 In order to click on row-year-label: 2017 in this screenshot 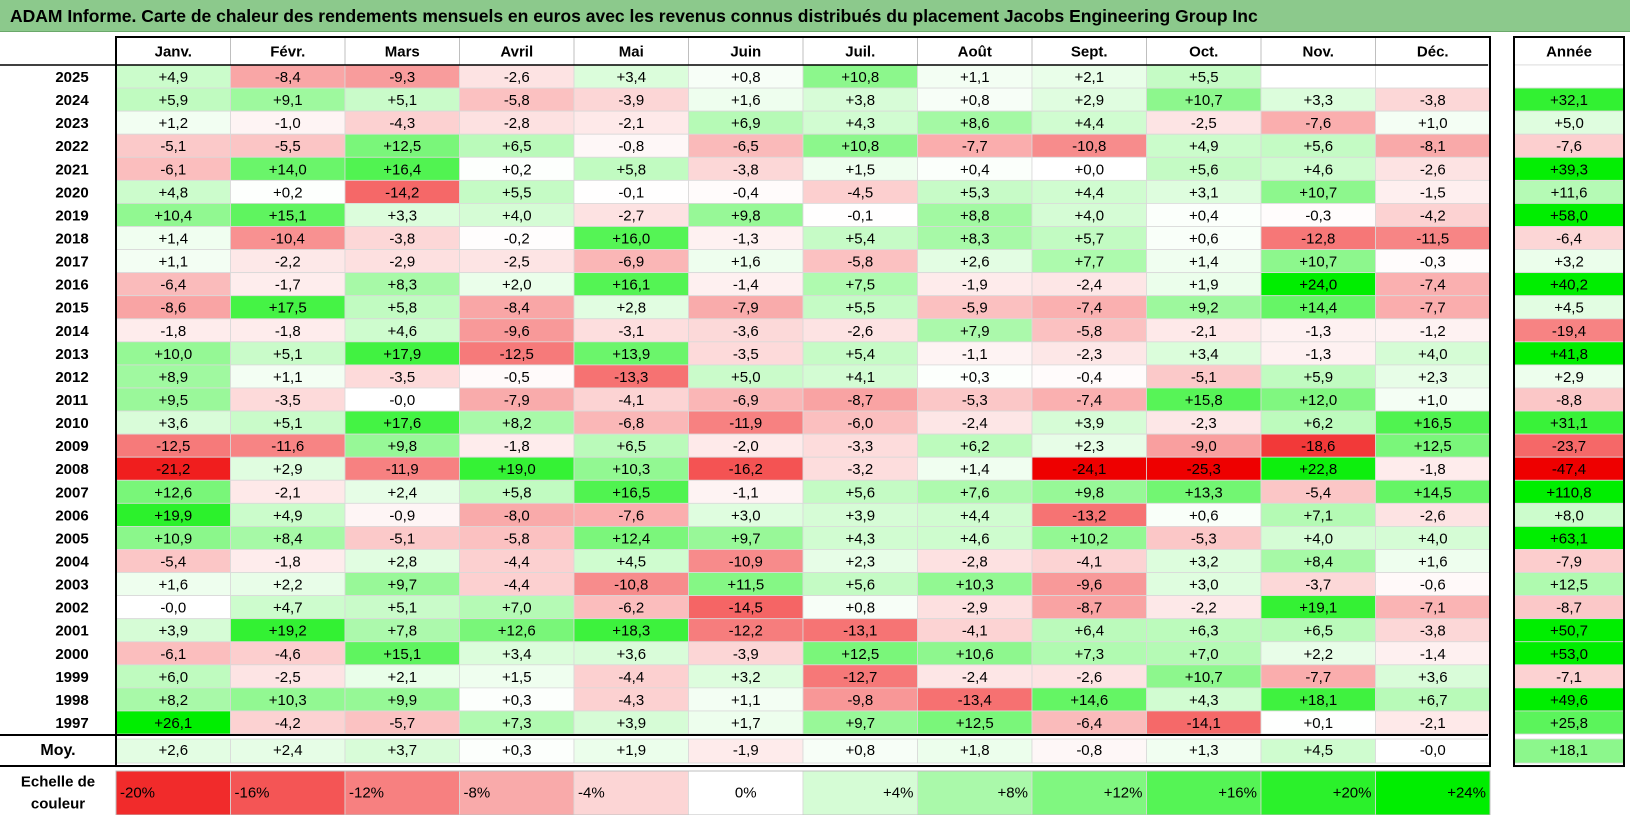, I will do `click(71, 262)`.